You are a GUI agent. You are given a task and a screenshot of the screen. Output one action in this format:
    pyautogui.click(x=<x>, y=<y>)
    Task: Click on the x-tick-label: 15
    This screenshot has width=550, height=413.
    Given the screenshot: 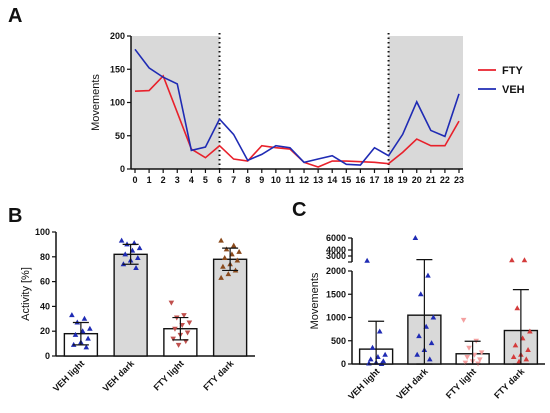 What is the action you would take?
    pyautogui.click(x=346, y=180)
    